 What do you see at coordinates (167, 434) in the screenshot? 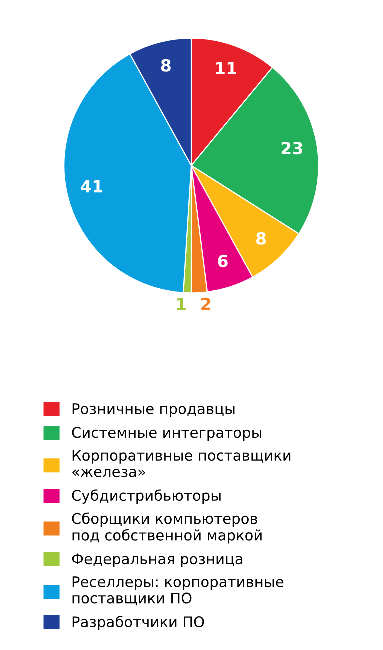
I see `legend-label: Системные интеграторы` at bounding box center [167, 434].